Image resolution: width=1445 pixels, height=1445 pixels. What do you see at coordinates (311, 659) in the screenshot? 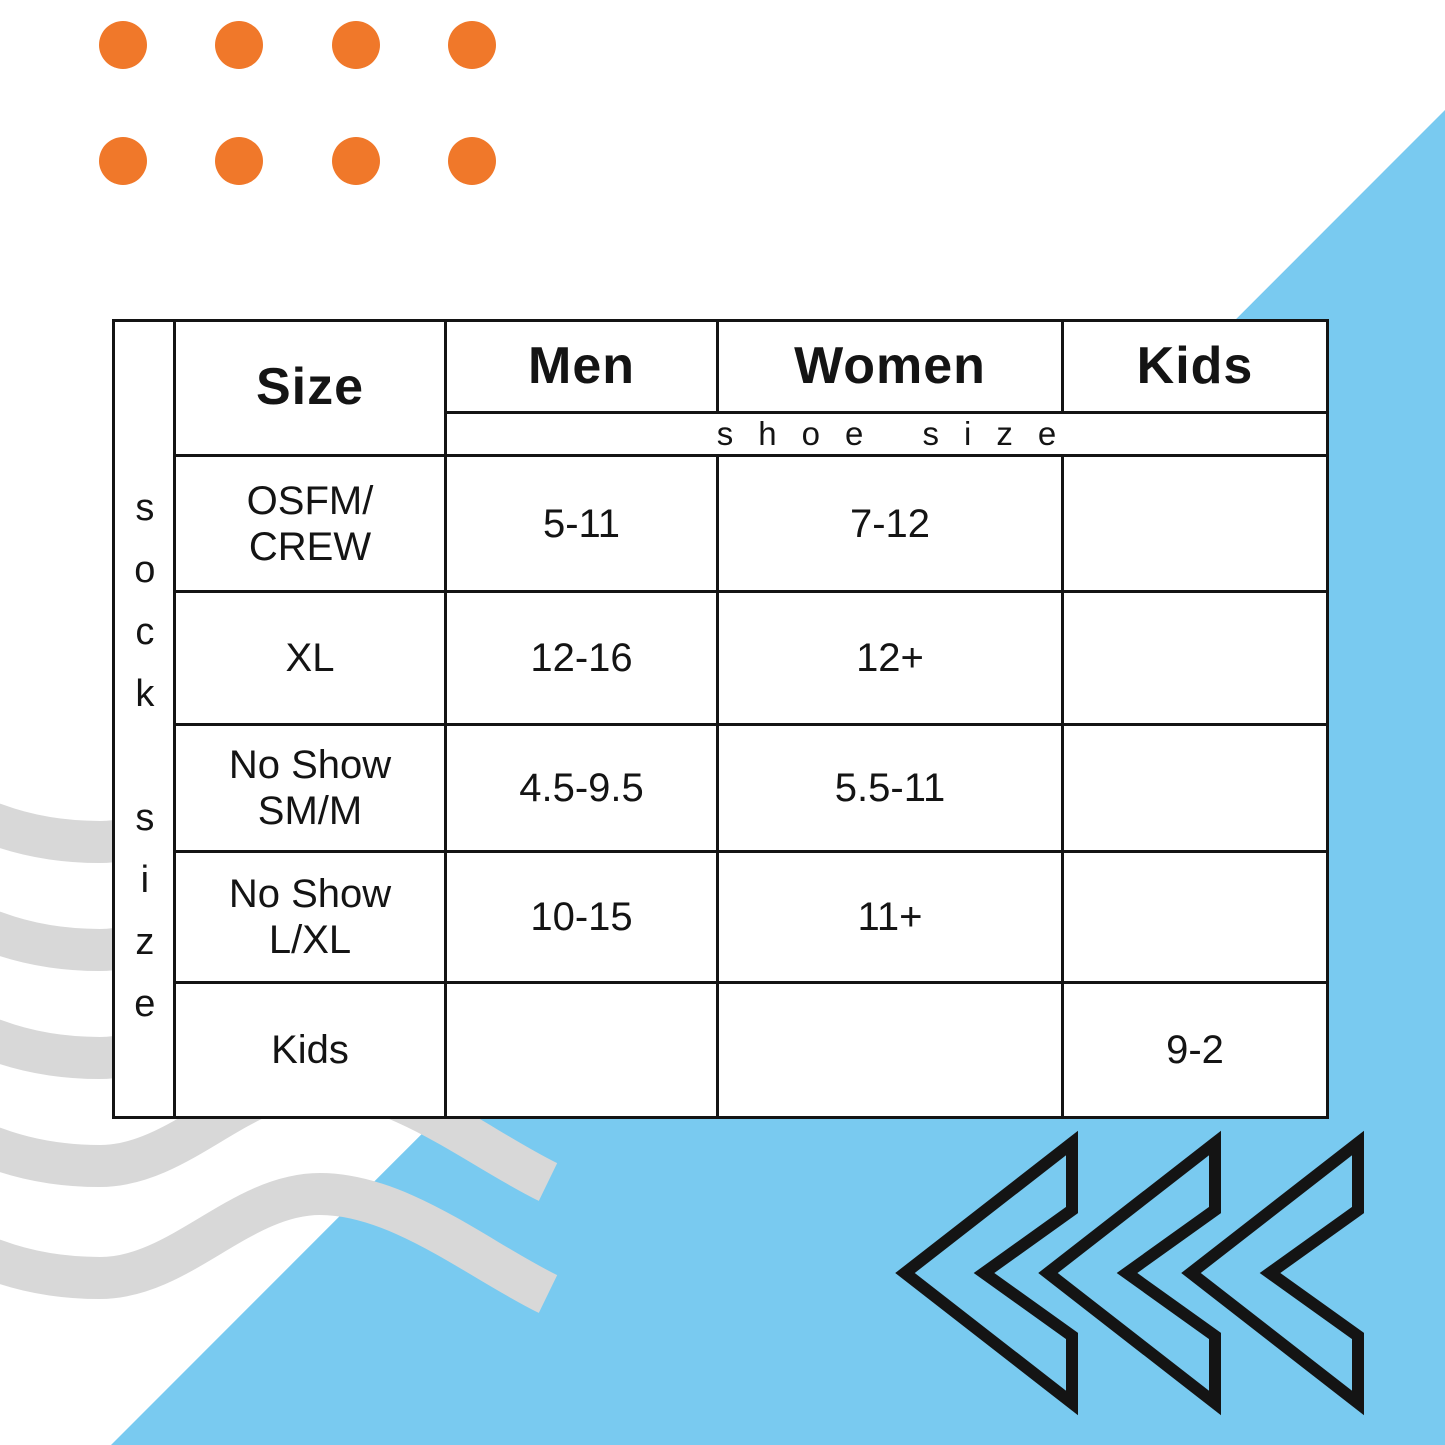
I see `row-label-cell: XL` at bounding box center [311, 659].